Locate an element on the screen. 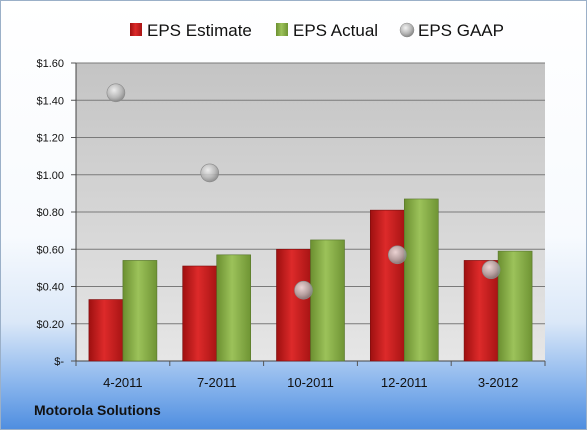 The width and height of the screenshot is (587, 431). y-tick-label: $0.60 is located at coordinates (50, 250).